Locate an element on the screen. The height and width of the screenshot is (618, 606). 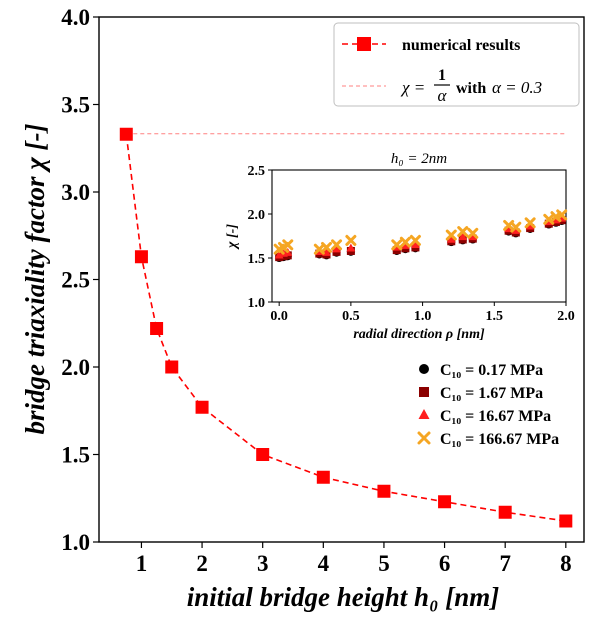
inset-x-tick-label: 1.0 is located at coordinates (423, 316).